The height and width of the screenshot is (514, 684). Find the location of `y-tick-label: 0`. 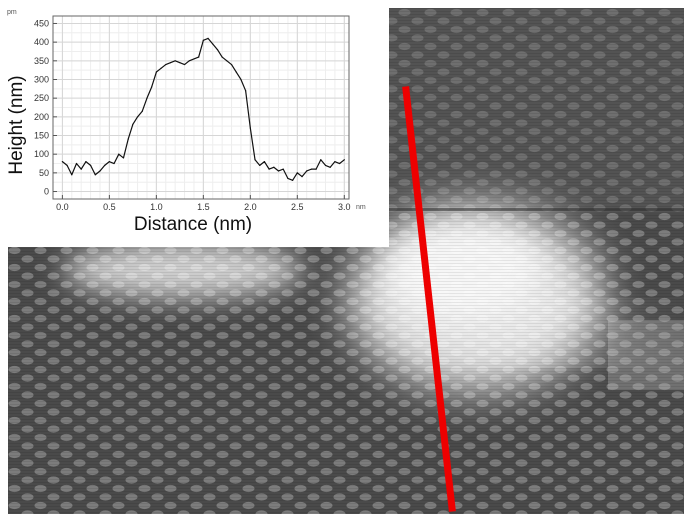

y-tick-label: 0 is located at coordinates (46, 192).